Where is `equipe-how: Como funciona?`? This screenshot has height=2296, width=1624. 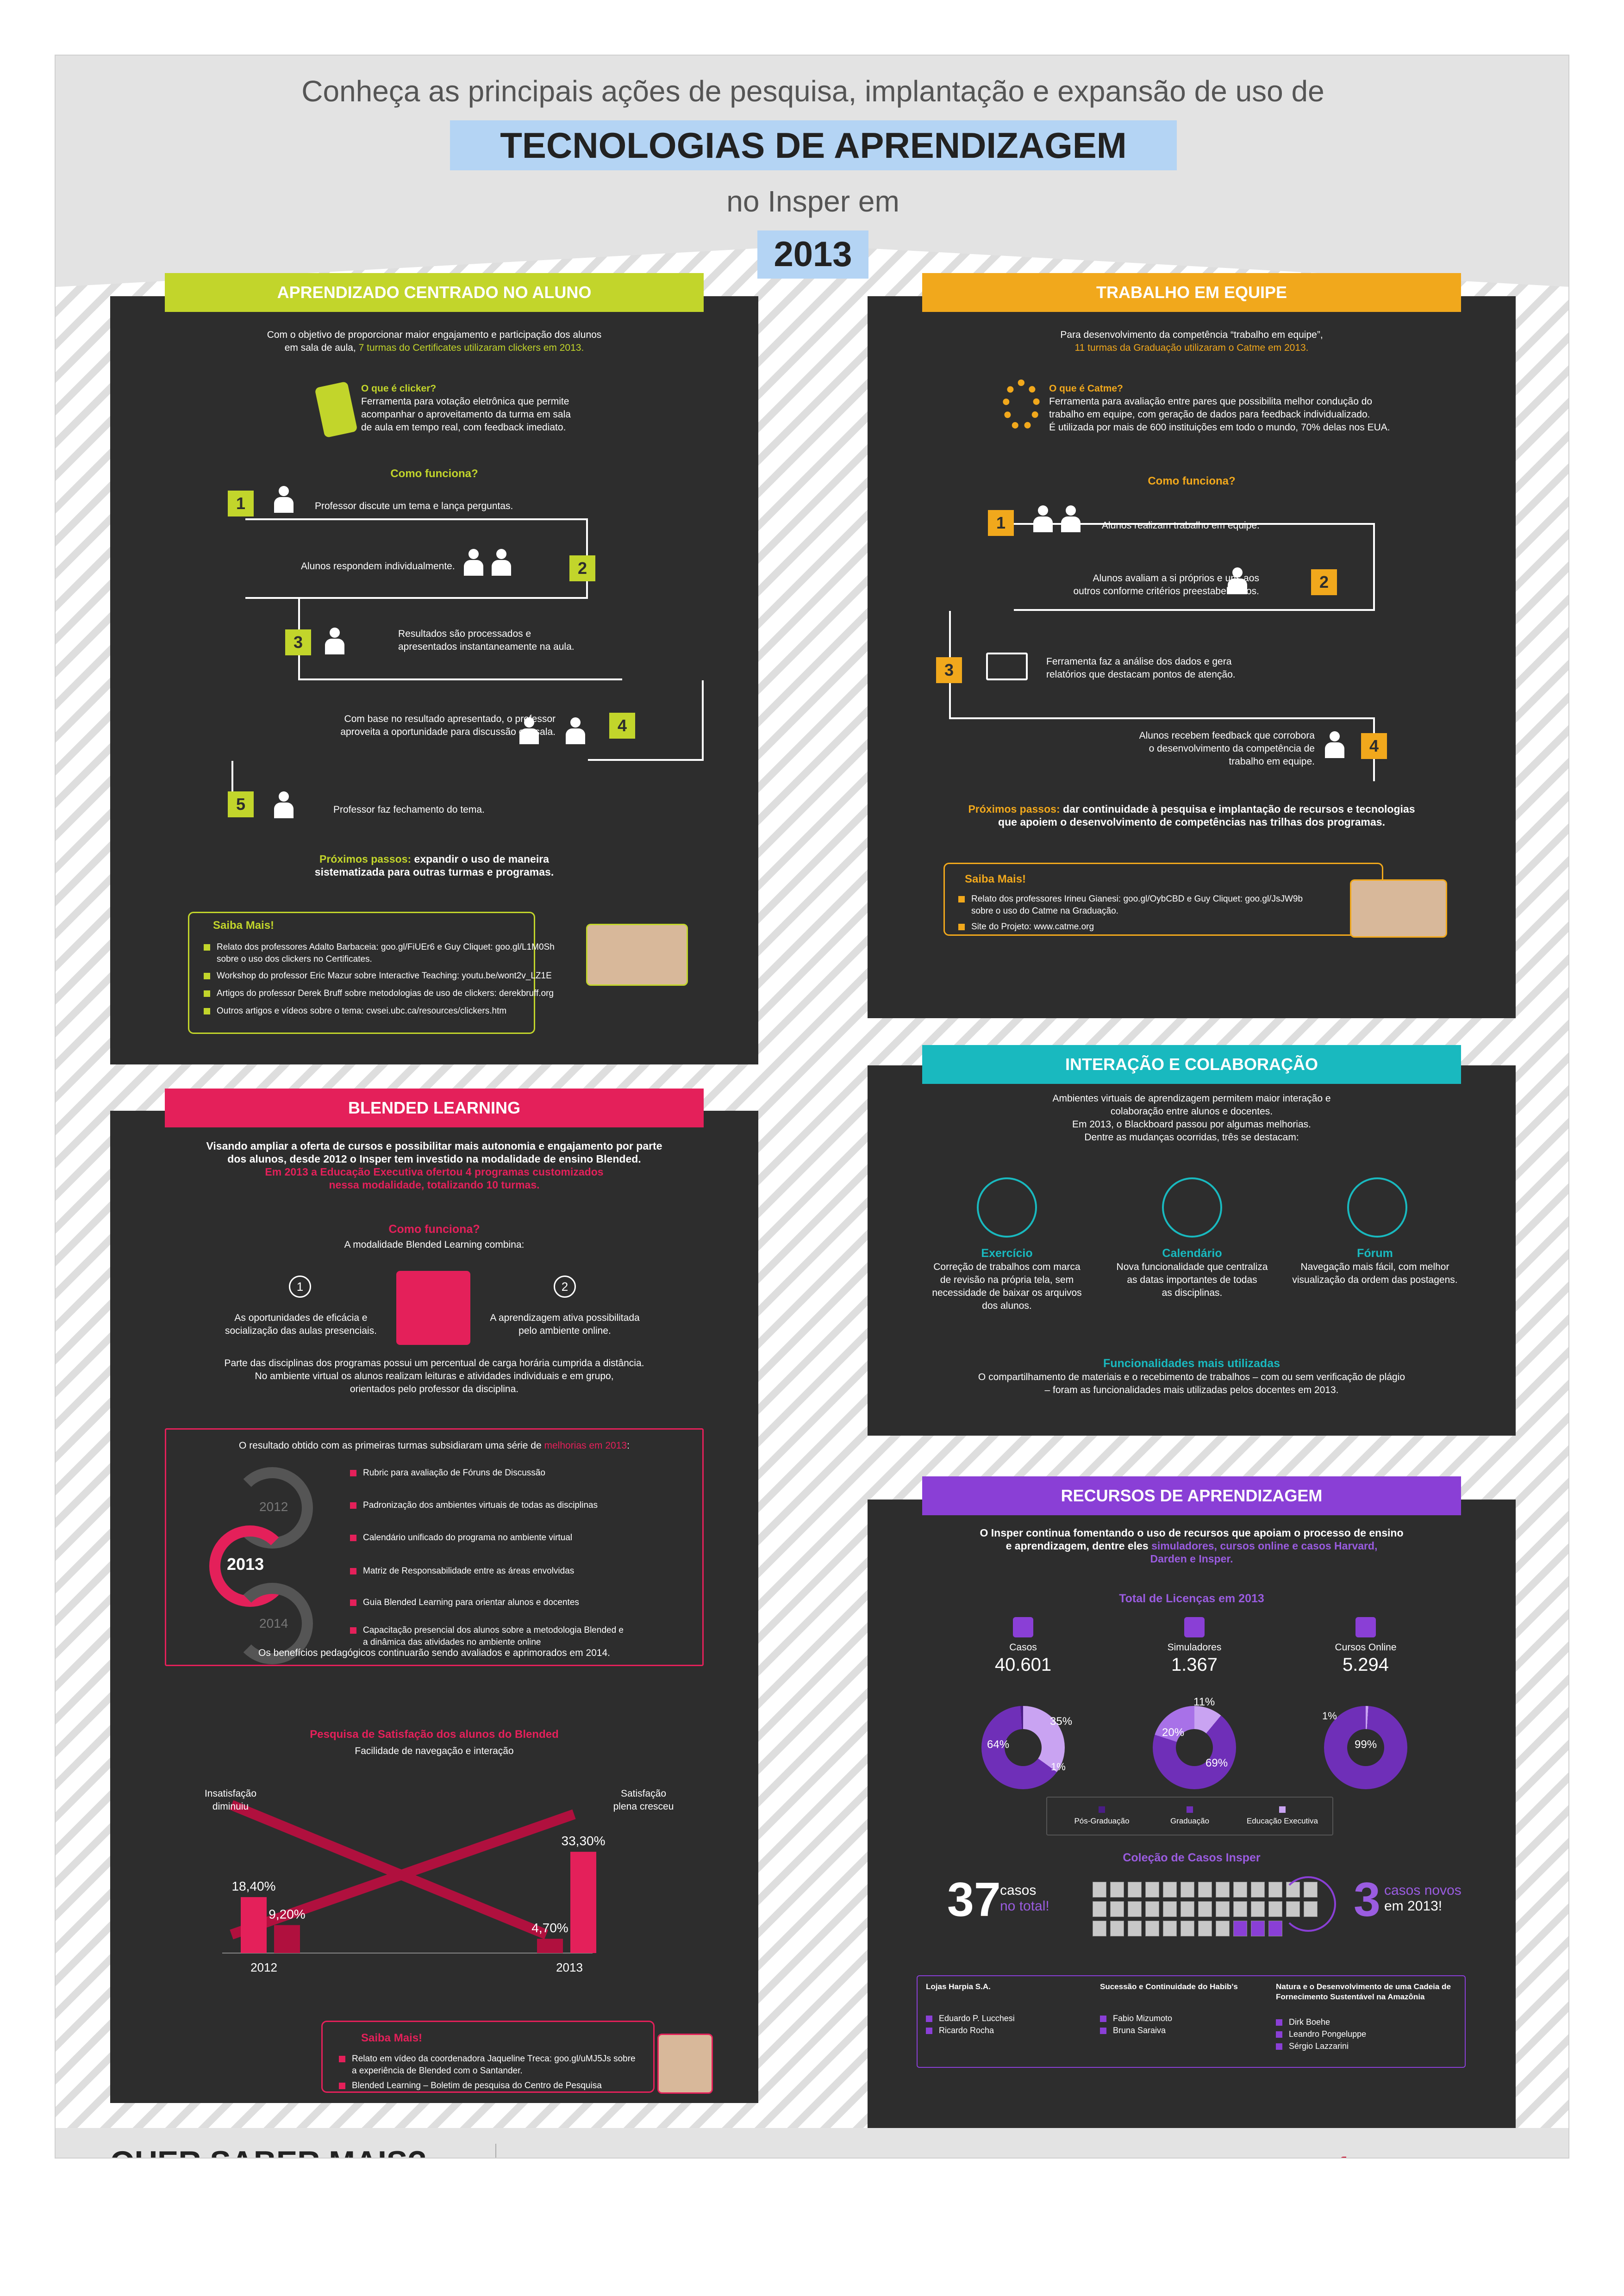 equipe-how: Como funciona? is located at coordinates (1192, 481).